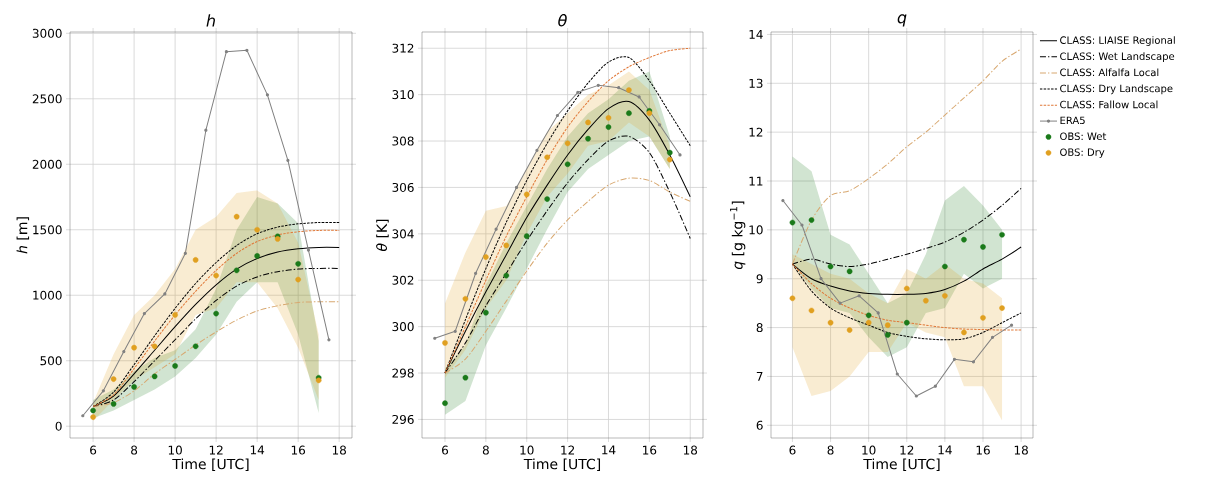  I want to click on y-tick-label: 9, so click(759, 279).